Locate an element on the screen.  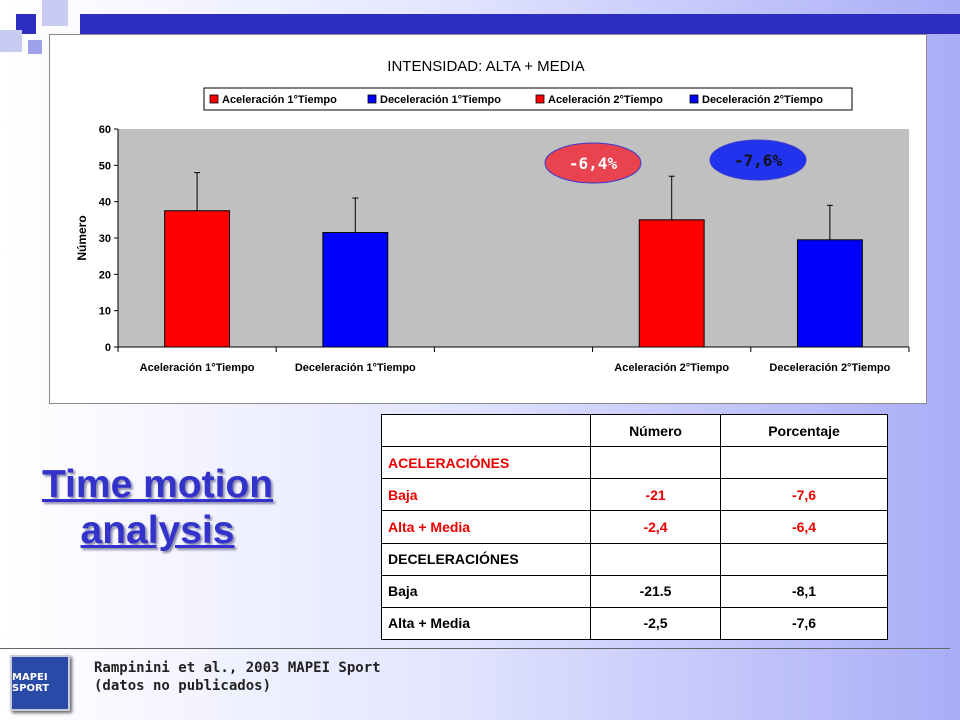
legend-label: Aceleración 2°Tiempo is located at coordinates (605, 100).